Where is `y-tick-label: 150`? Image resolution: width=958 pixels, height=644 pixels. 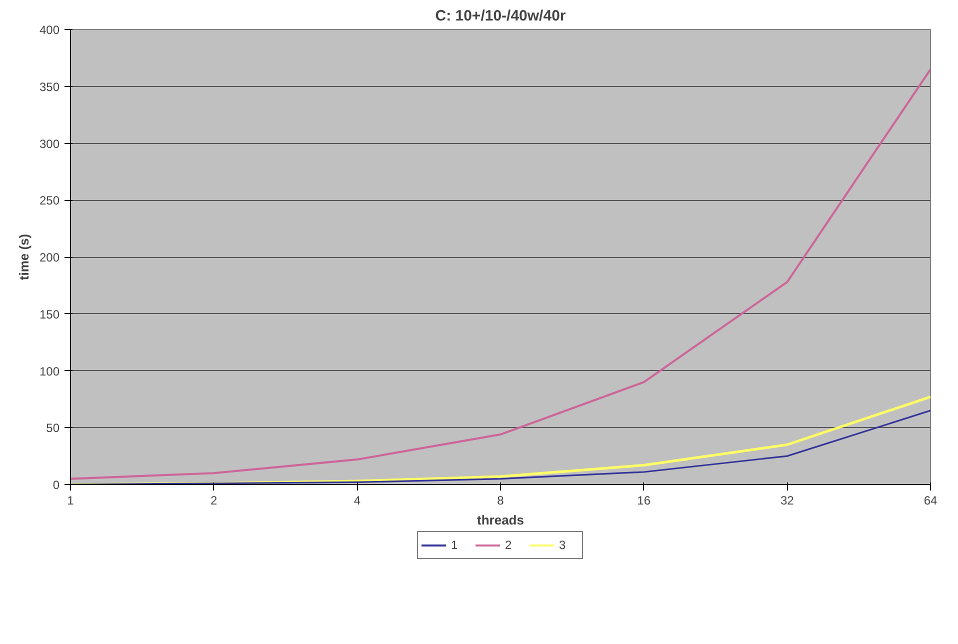
y-tick-label: 150 is located at coordinates (49, 314).